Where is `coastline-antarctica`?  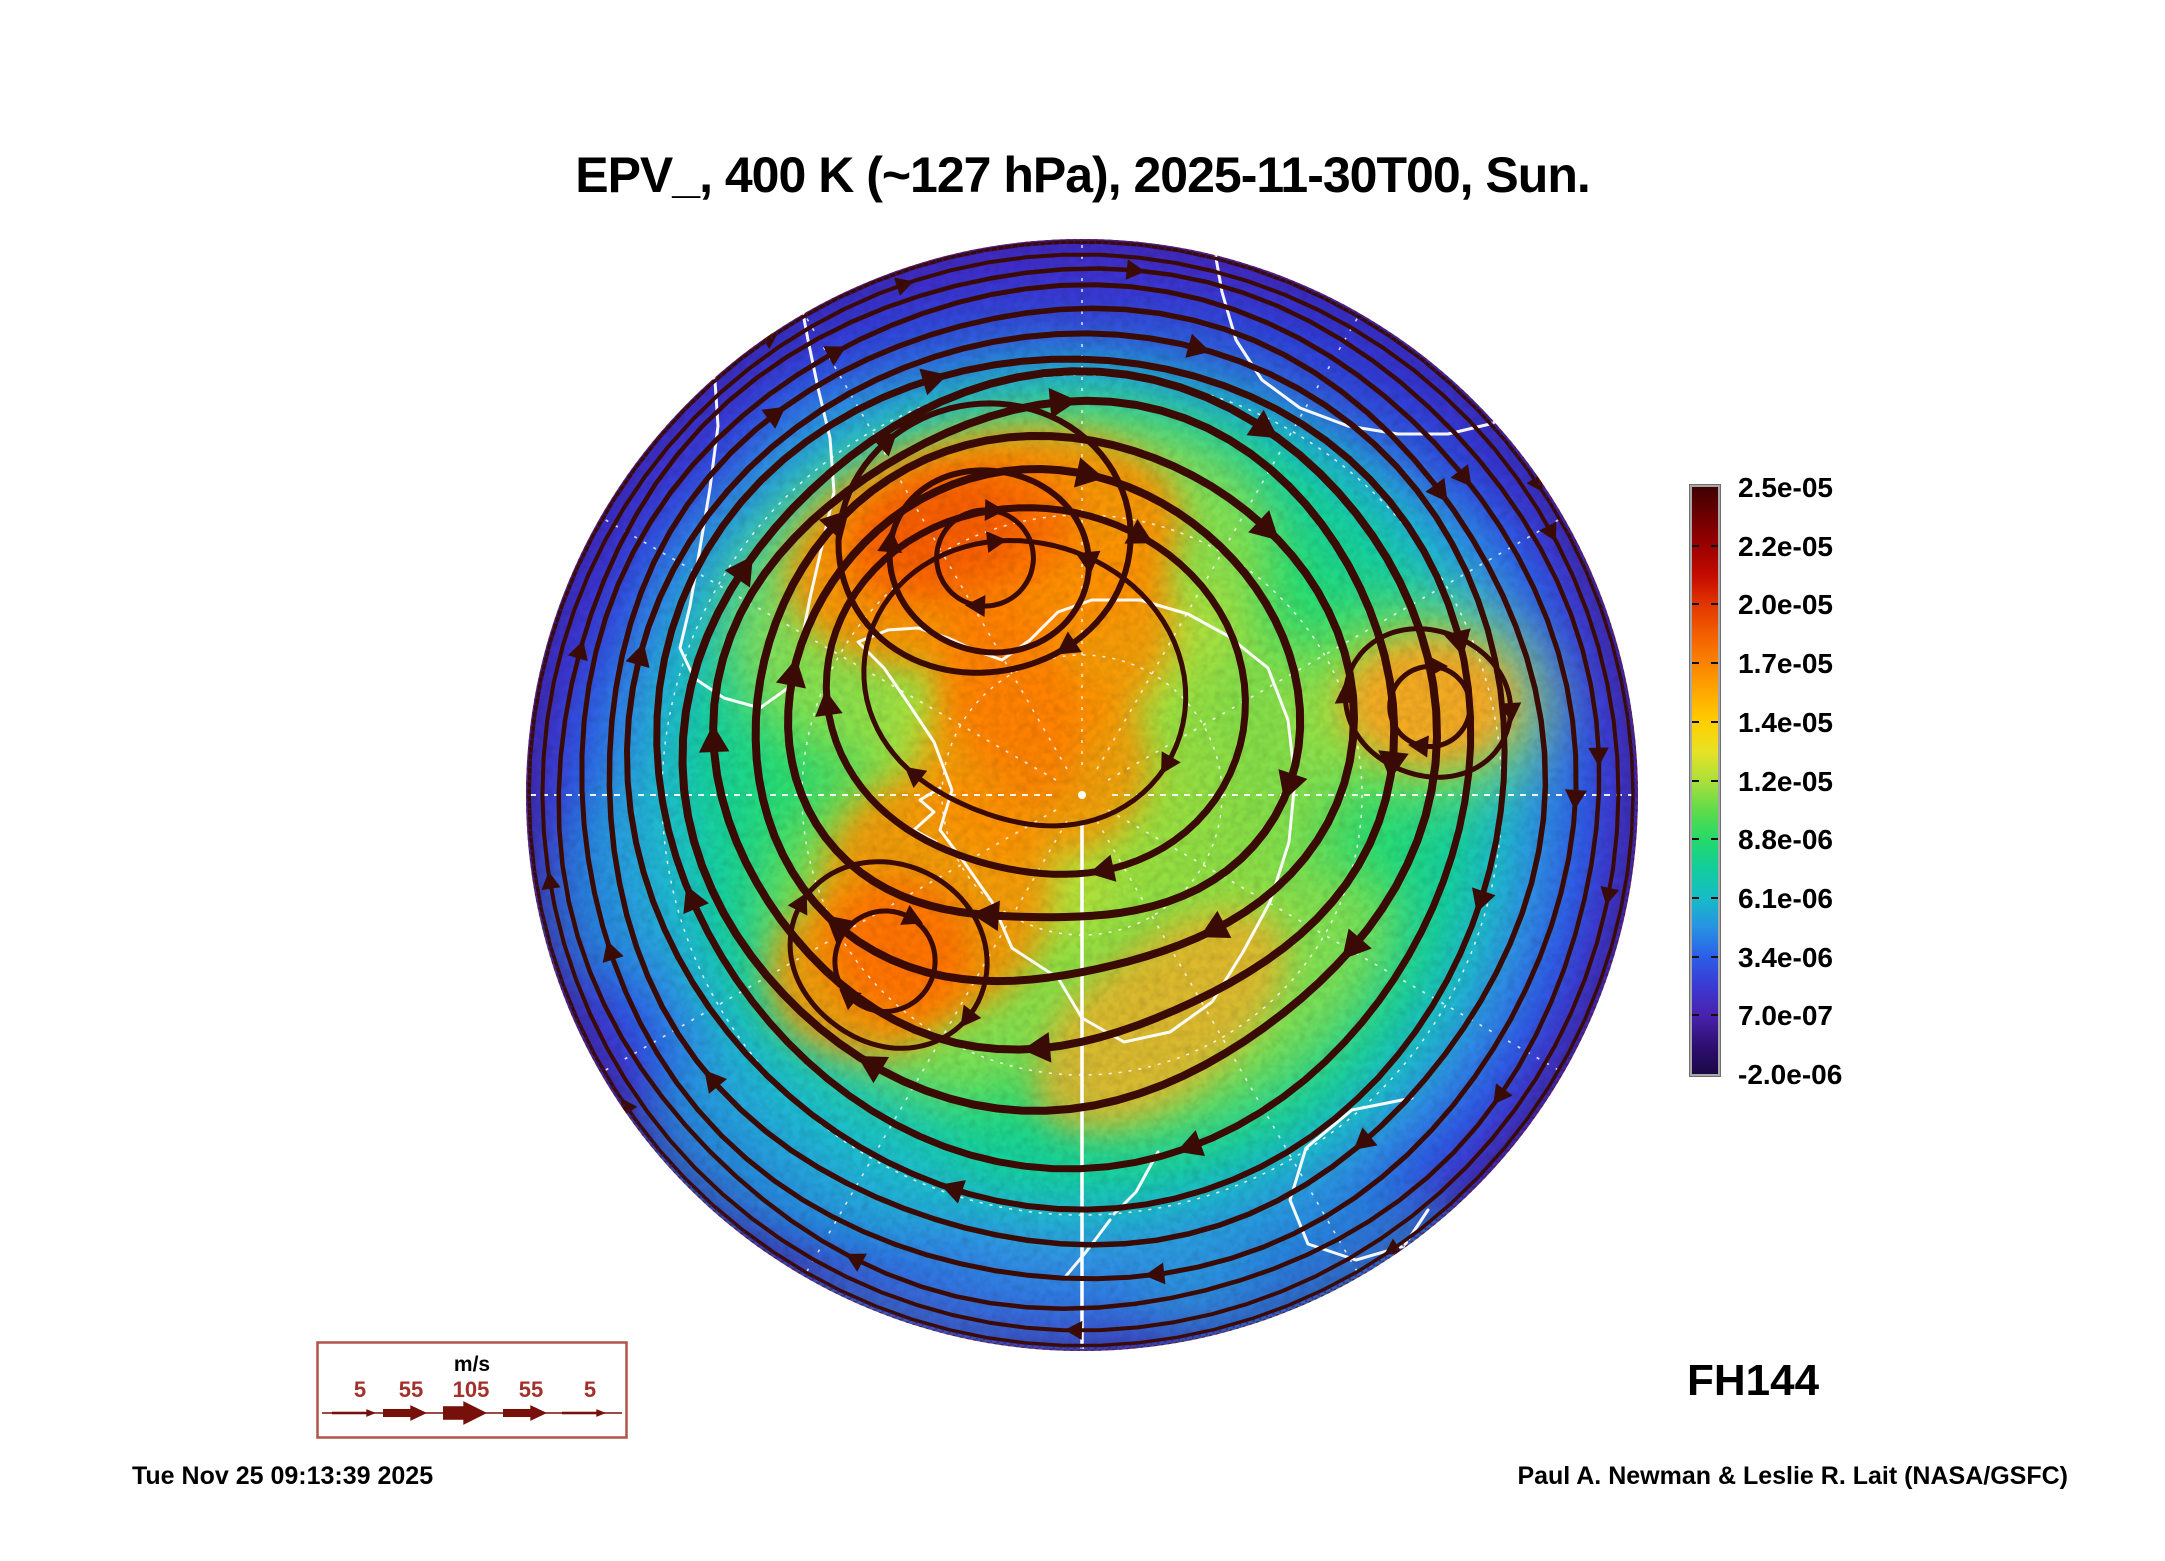 coastline-antarctica is located at coordinates (1076, 821).